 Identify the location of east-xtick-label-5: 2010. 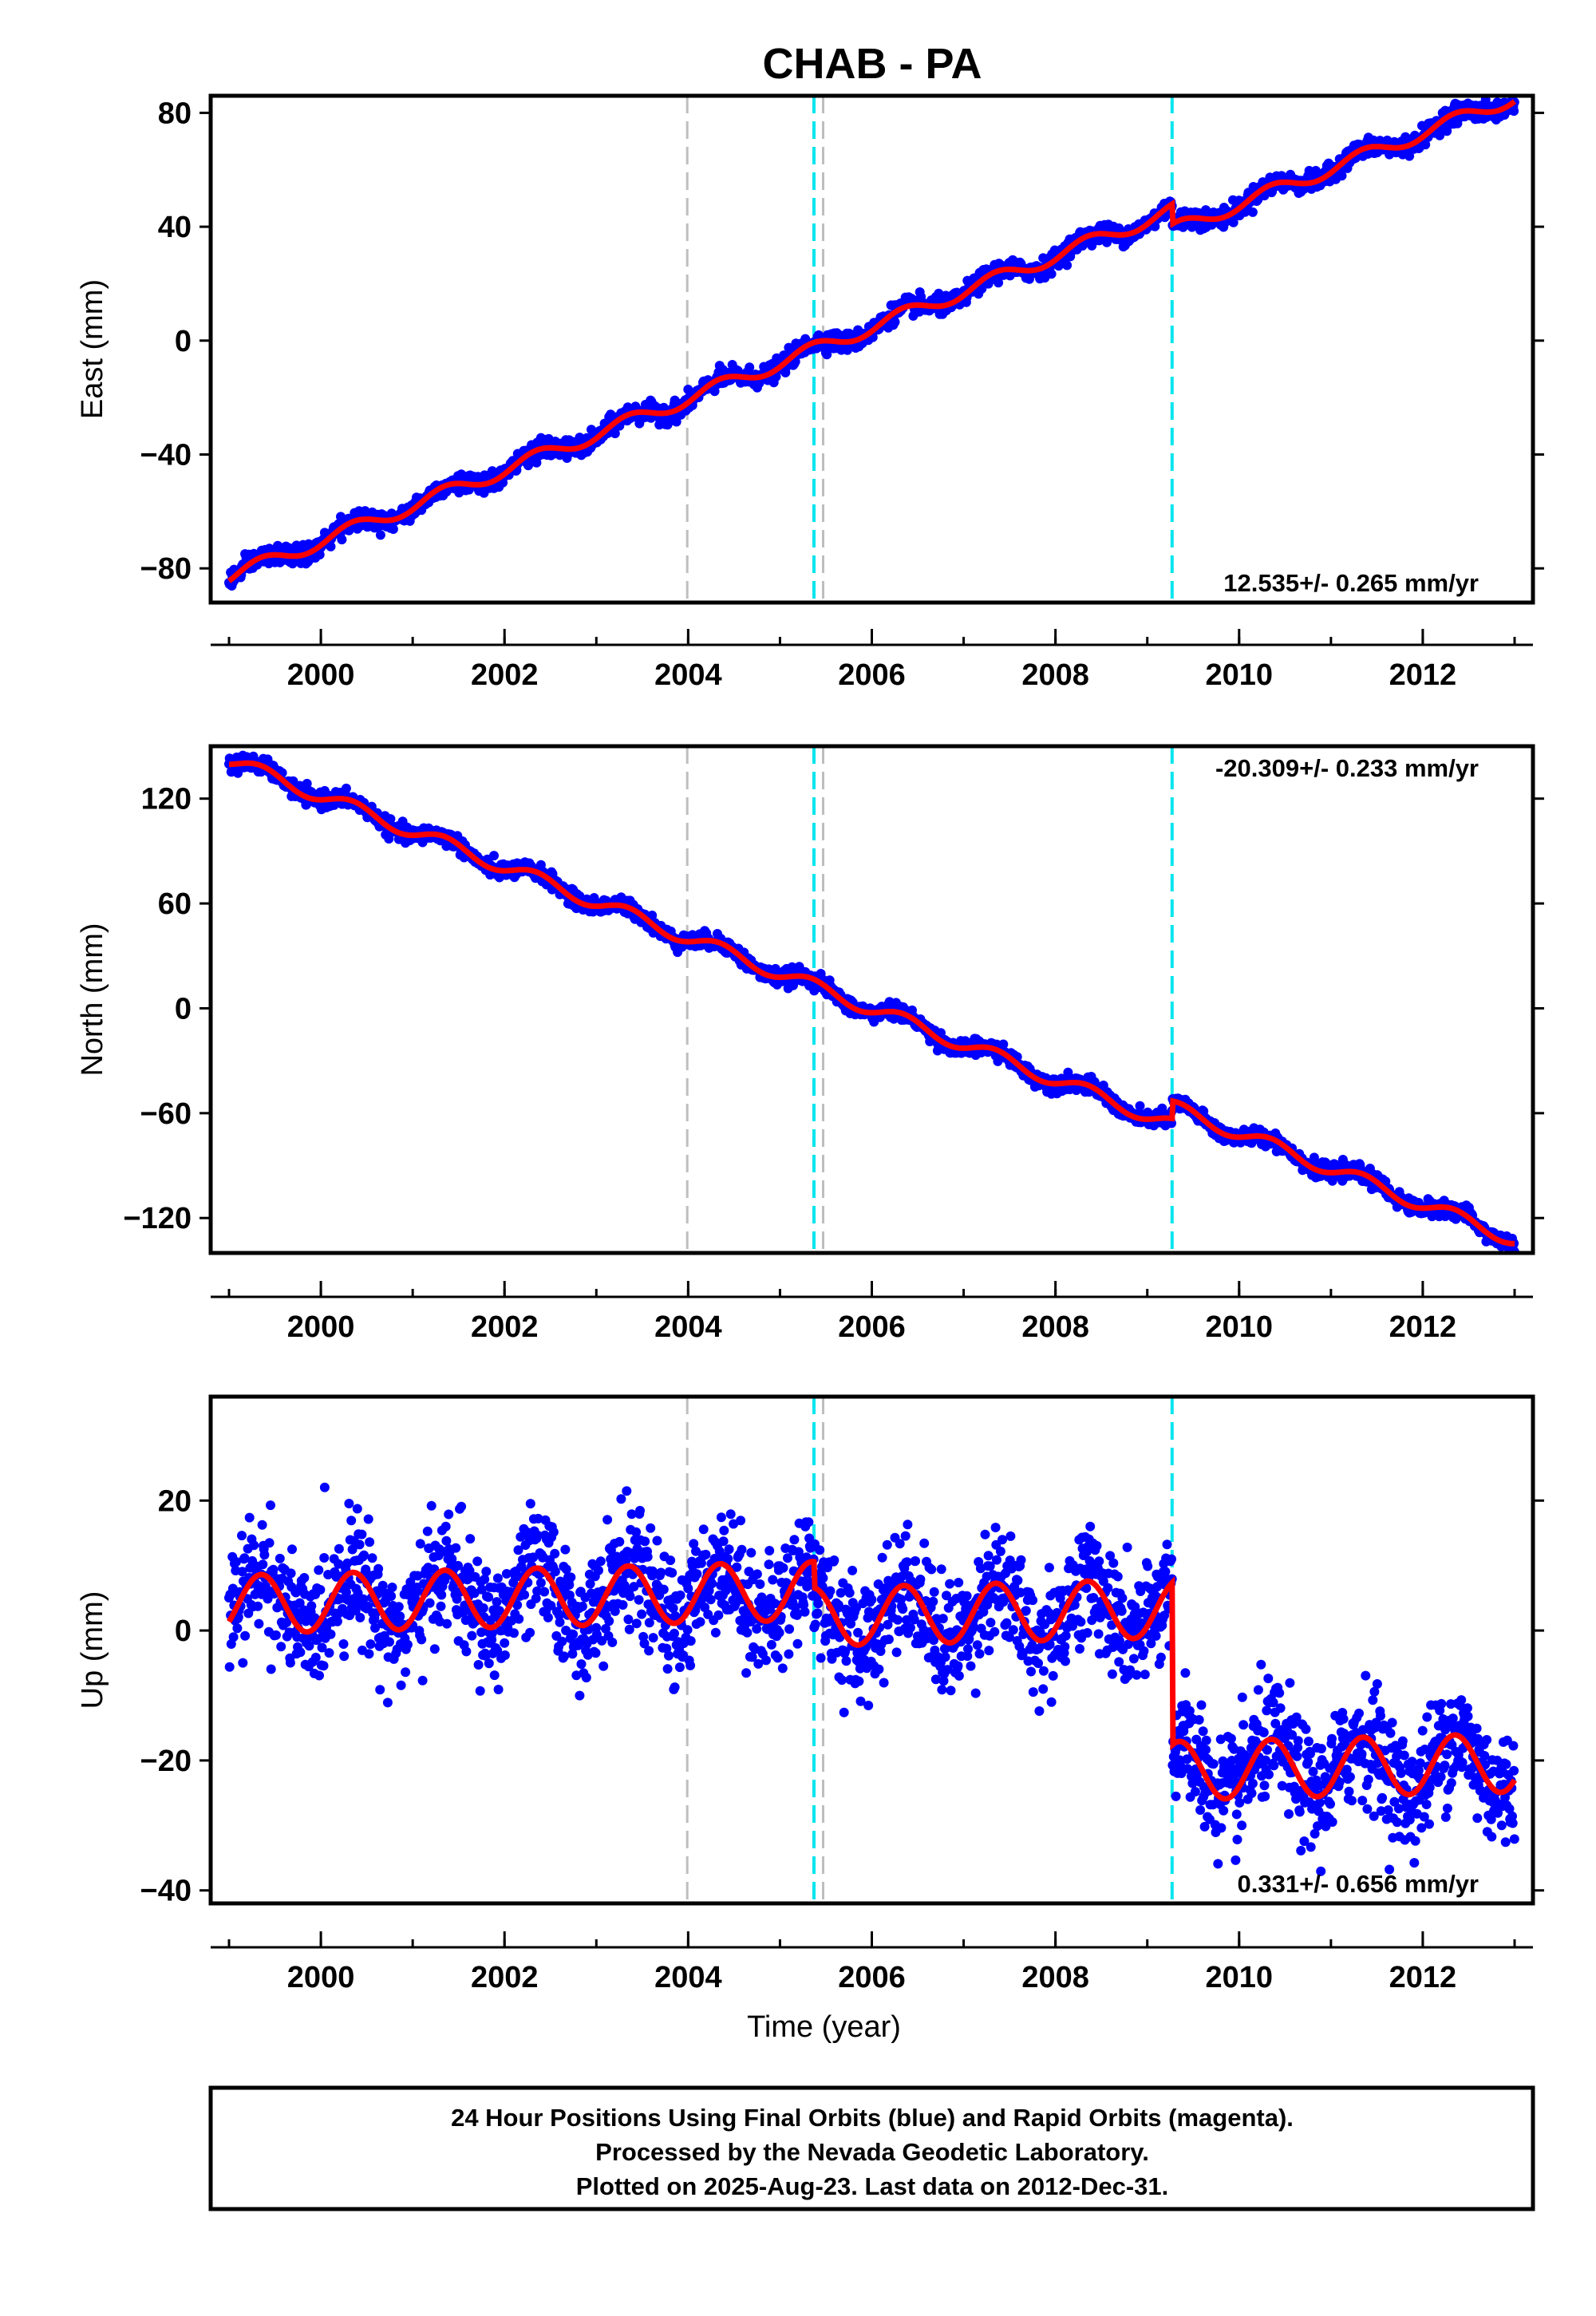
(1240, 675).